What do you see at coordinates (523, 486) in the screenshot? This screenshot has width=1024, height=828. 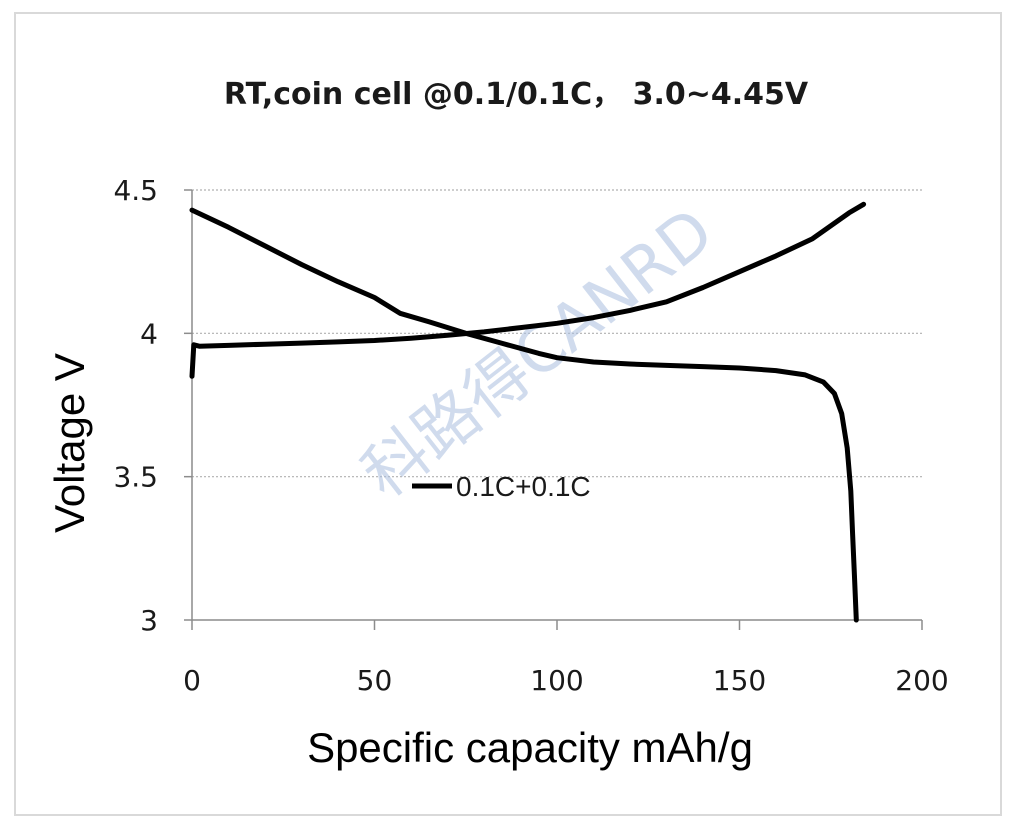 I see `legend-label: 0.1C+0.1C` at bounding box center [523, 486].